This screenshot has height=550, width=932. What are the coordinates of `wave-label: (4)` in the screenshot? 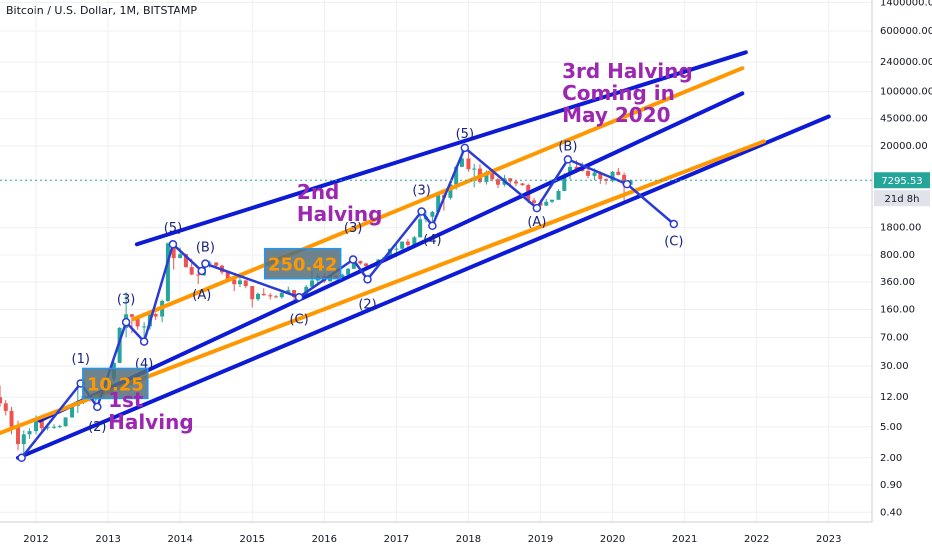 It's located at (432, 240).